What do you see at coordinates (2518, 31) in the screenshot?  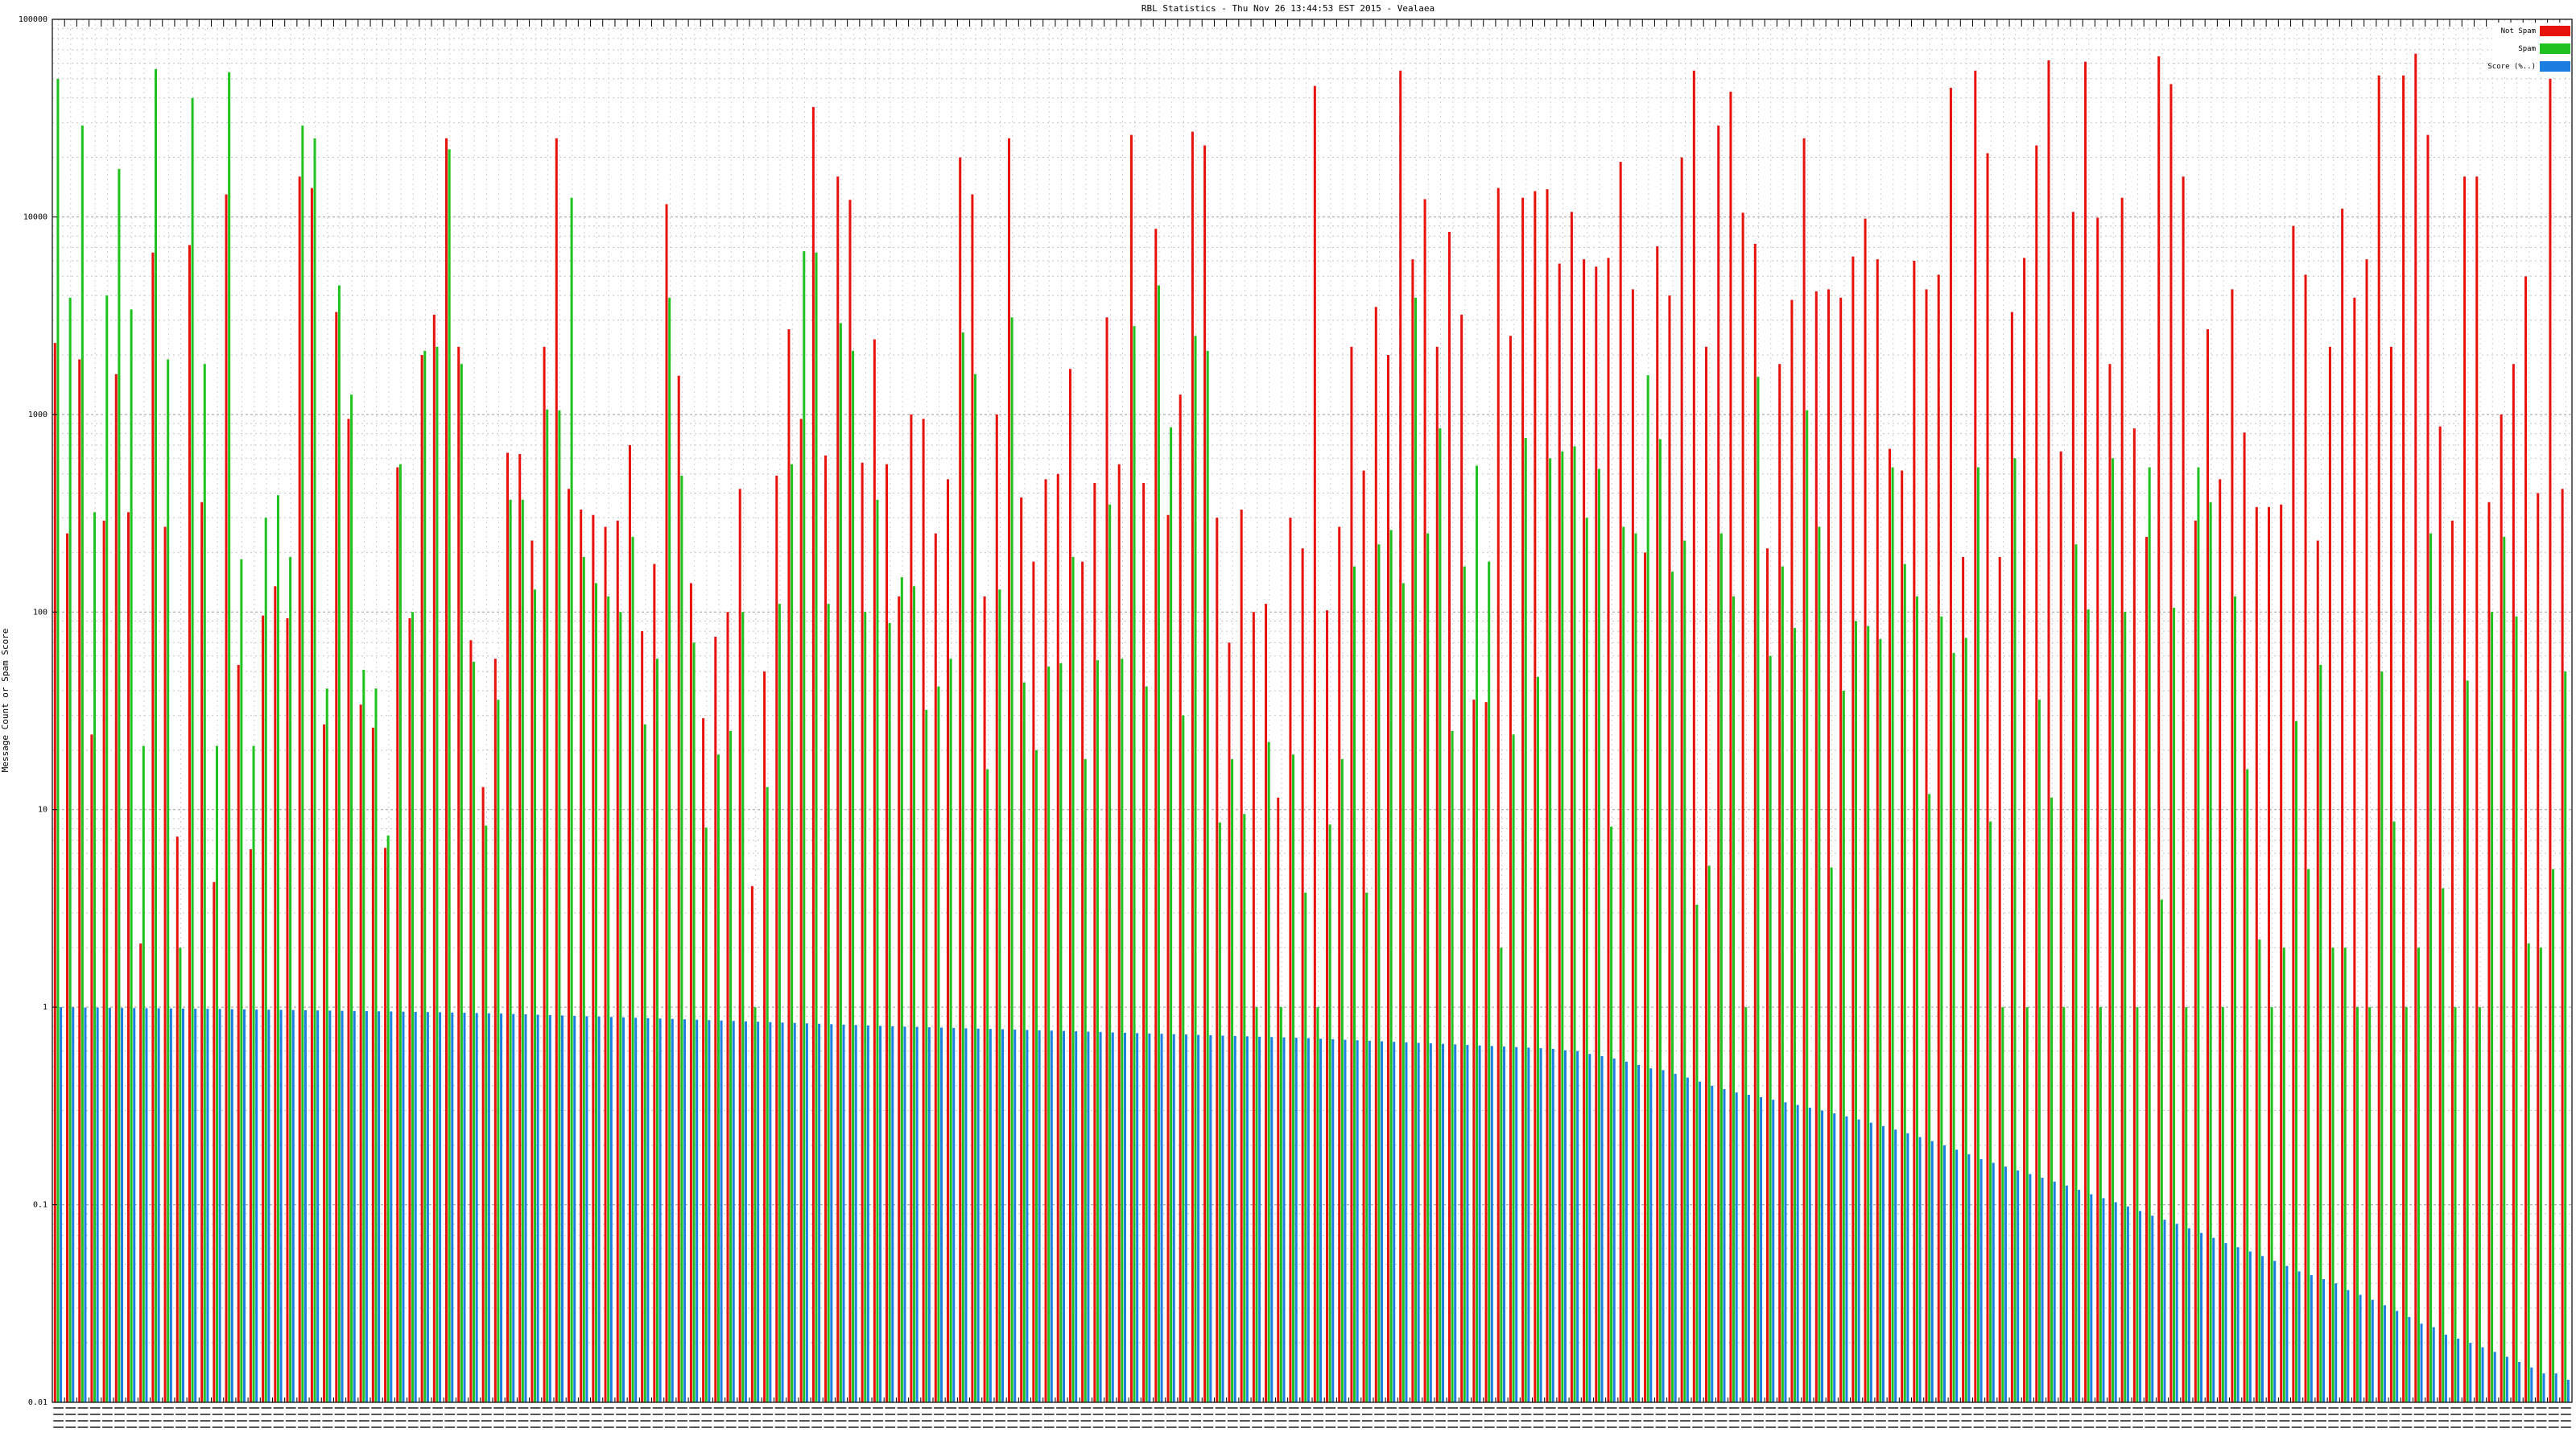 I see `legend-label: Not Spam` at bounding box center [2518, 31].